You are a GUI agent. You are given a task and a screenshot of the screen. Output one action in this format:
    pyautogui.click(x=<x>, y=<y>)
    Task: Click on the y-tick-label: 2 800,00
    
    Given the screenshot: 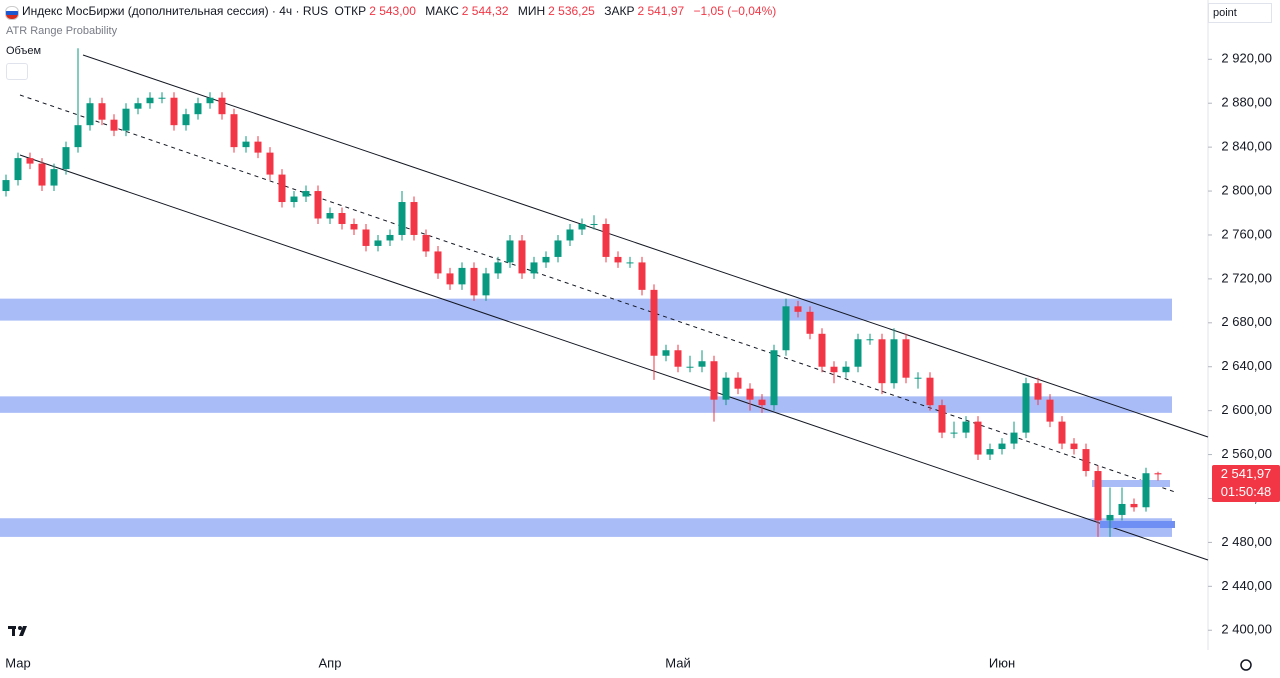 What is the action you would take?
    pyautogui.click(x=1246, y=189)
    